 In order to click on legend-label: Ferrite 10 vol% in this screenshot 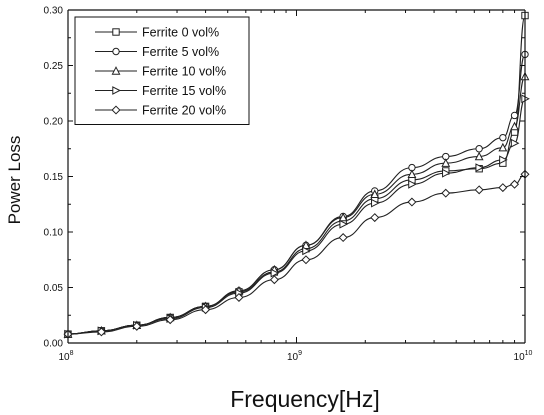, I will do `click(184, 72)`.